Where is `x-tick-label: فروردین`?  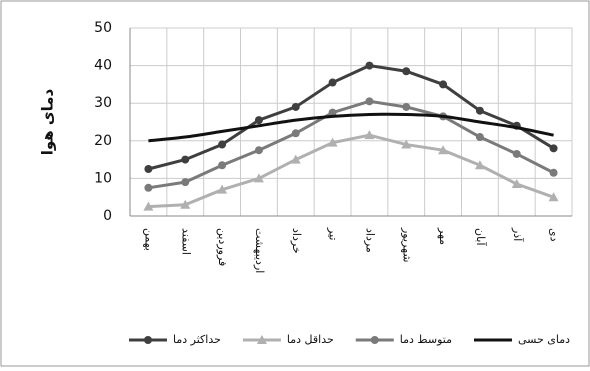 x-tick-label: فروردین is located at coordinates (222, 247).